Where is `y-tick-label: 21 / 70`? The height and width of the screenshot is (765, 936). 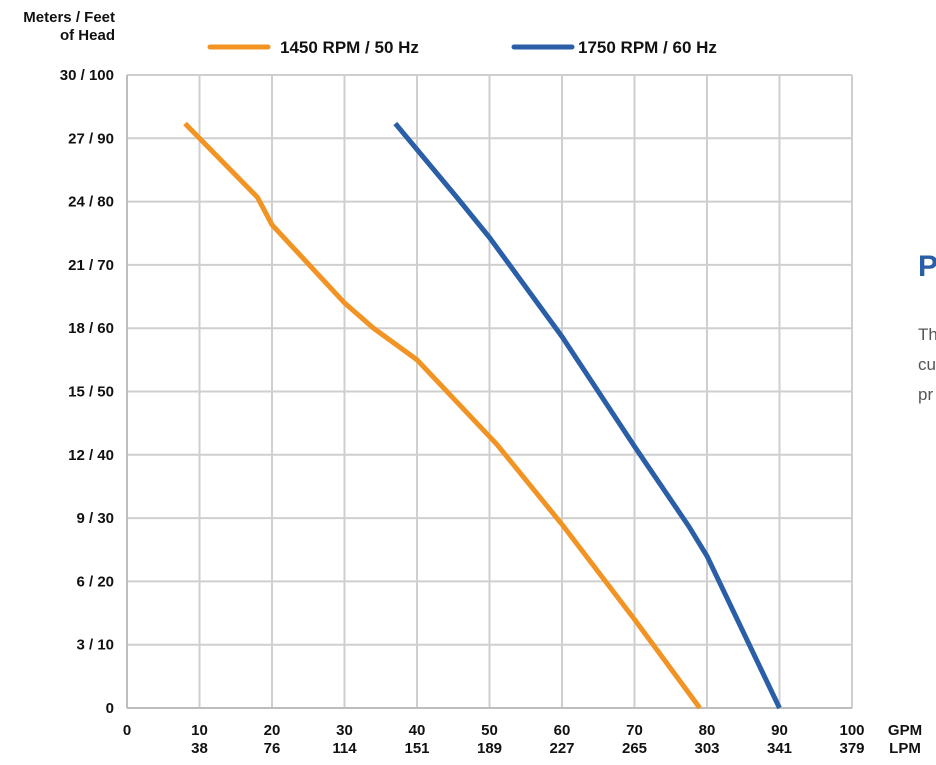
y-tick-label: 21 / 70 is located at coordinates (91, 265).